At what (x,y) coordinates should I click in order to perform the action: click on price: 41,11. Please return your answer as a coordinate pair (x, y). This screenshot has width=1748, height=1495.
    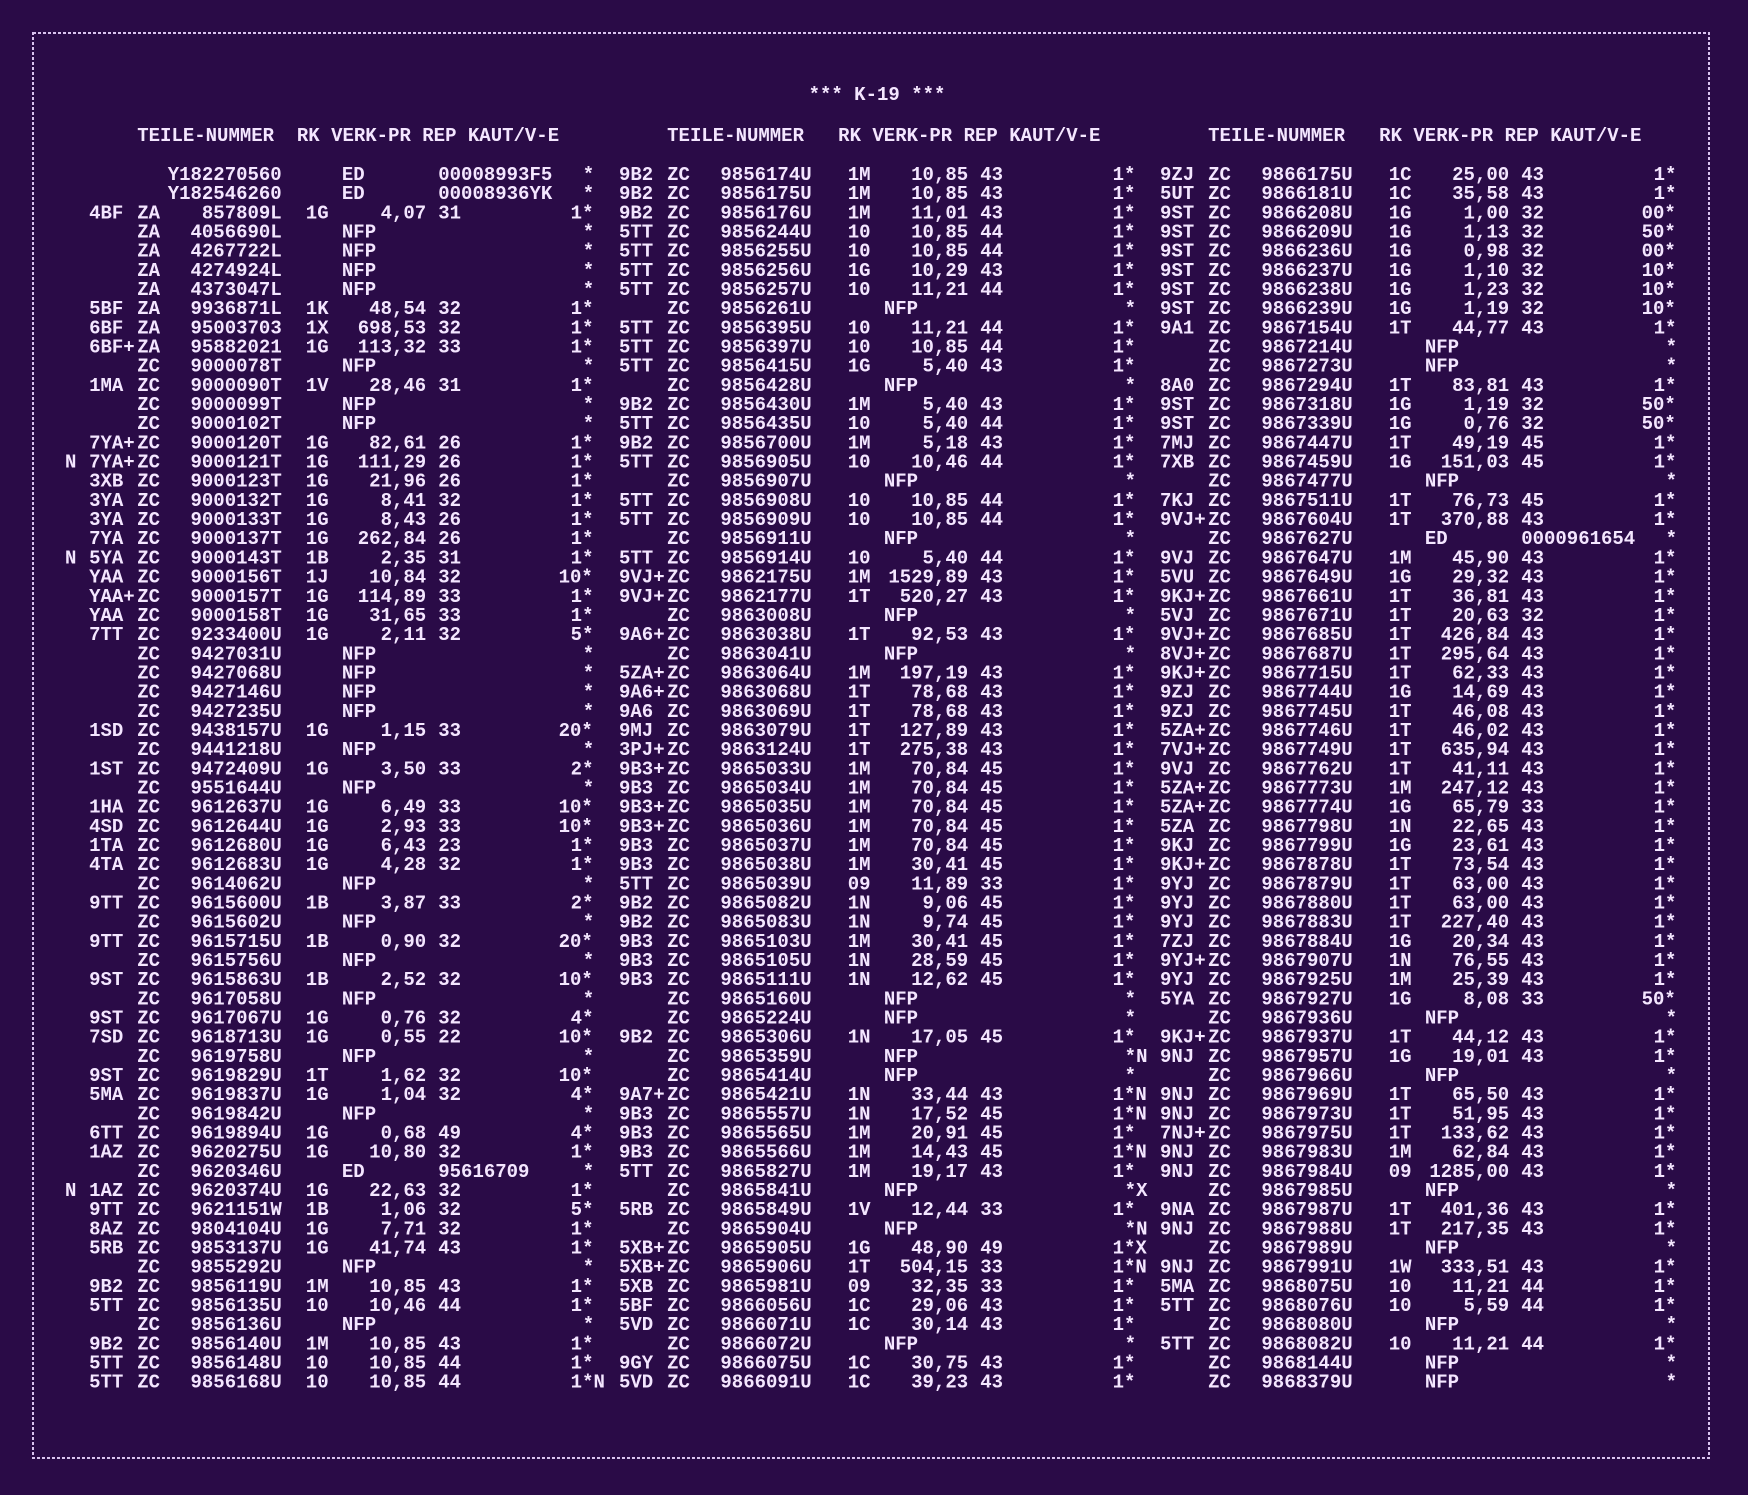
    Looking at the image, I should click on (1480, 769).